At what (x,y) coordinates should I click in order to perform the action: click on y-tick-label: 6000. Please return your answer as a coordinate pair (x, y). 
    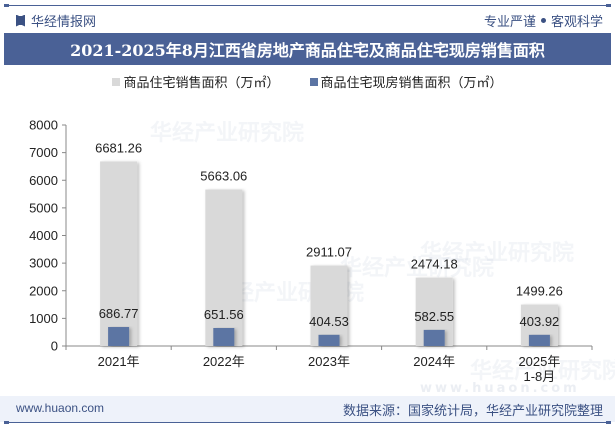
    Looking at the image, I should click on (43, 180).